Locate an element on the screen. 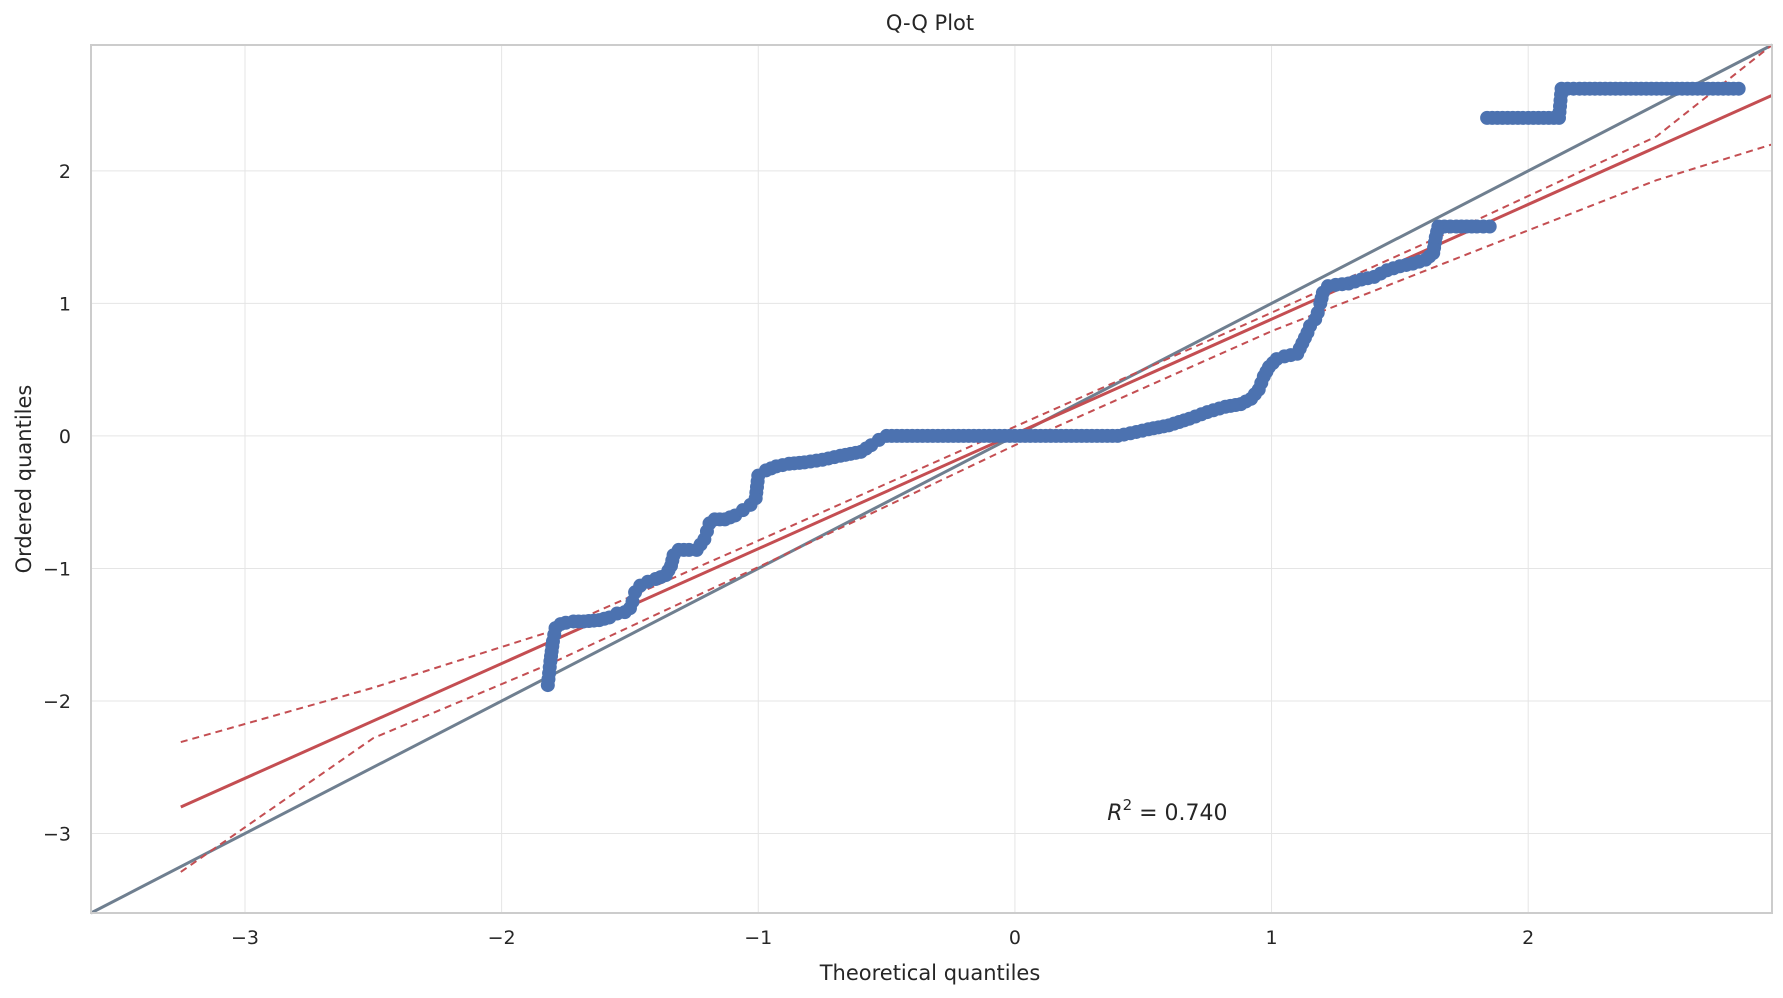  chart-title: Q-Q Plot is located at coordinates (930, 23).